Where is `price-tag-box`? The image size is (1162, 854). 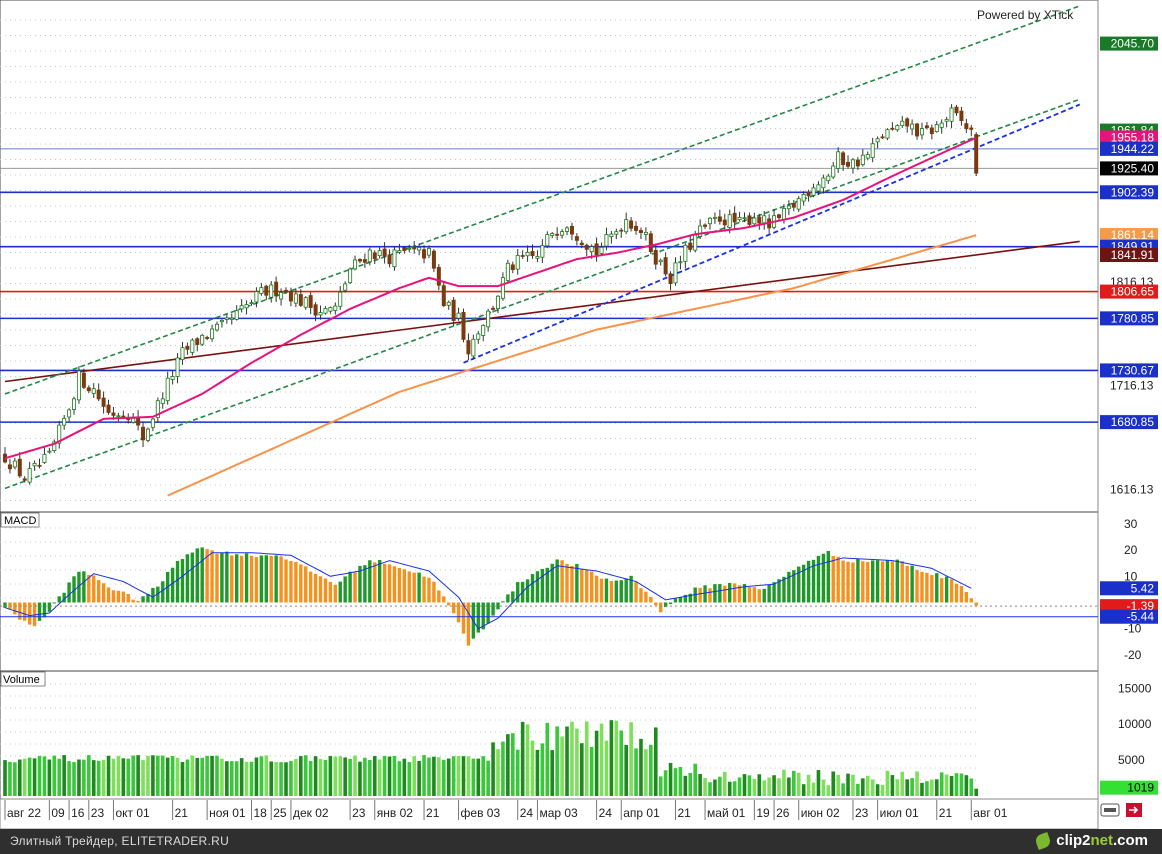
price-tag-box is located at coordinates (1129, 291).